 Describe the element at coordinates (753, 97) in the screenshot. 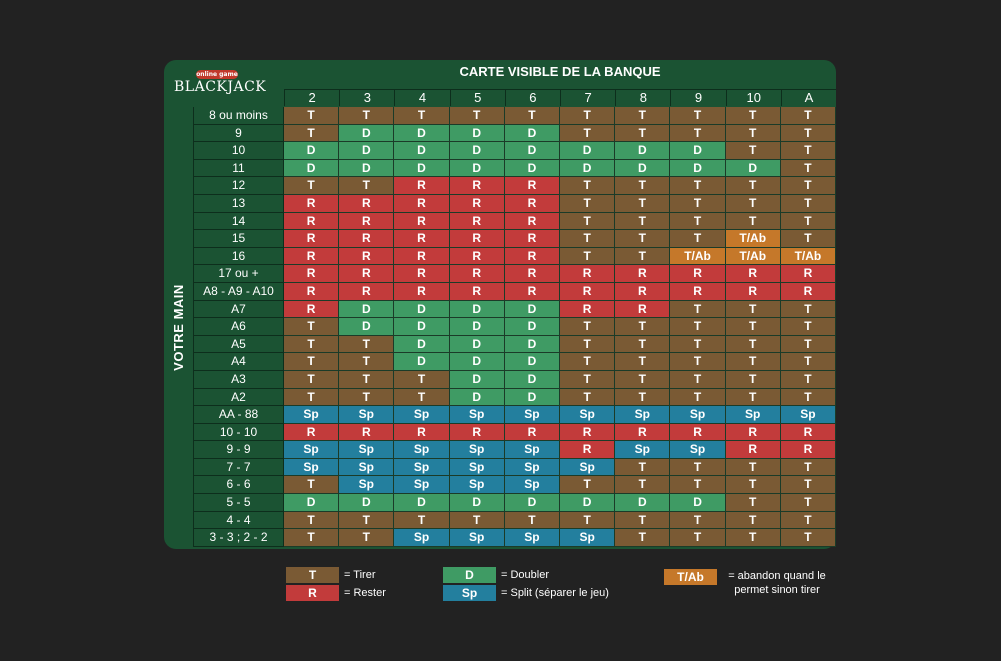

I see `dealer-card-10: 10` at that location.